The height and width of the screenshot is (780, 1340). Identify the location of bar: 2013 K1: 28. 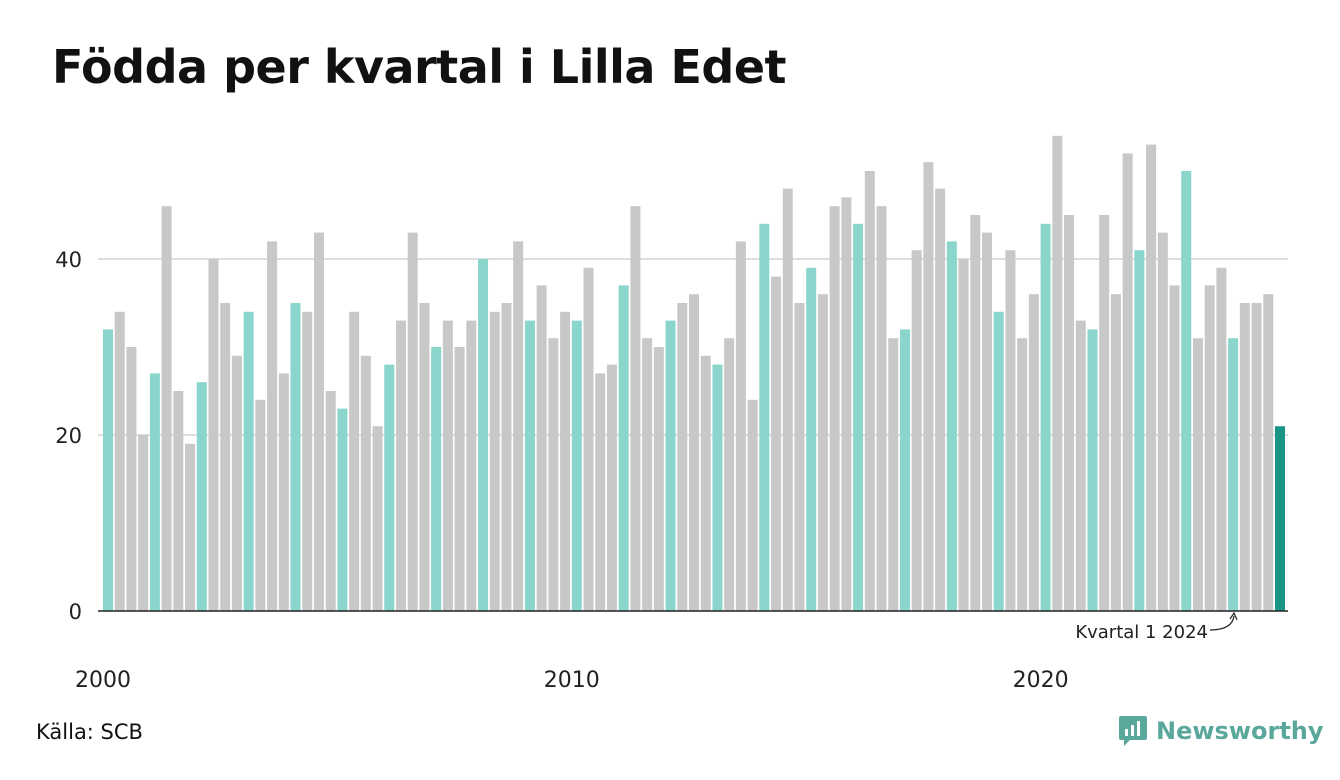
(717, 487).